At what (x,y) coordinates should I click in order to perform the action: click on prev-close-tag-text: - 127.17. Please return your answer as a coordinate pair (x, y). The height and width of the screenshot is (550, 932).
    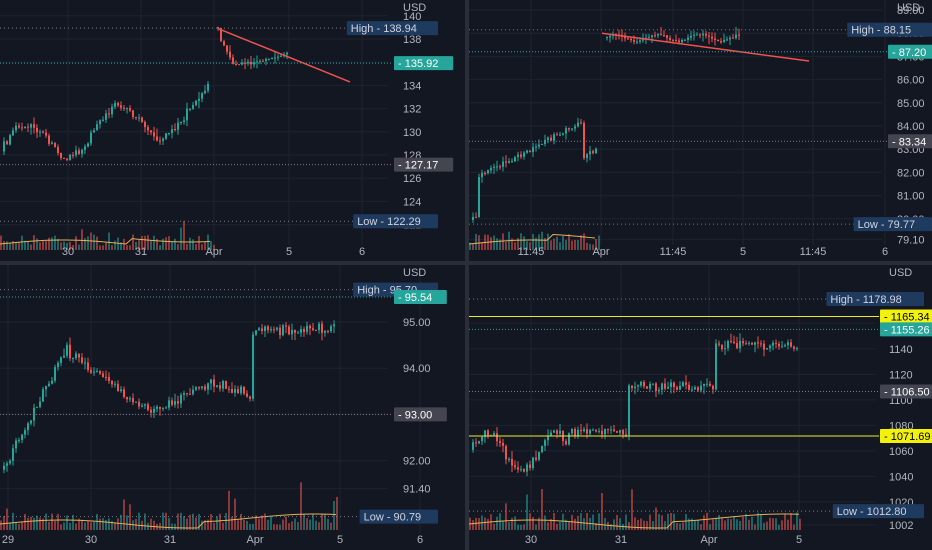
    Looking at the image, I should click on (418, 166).